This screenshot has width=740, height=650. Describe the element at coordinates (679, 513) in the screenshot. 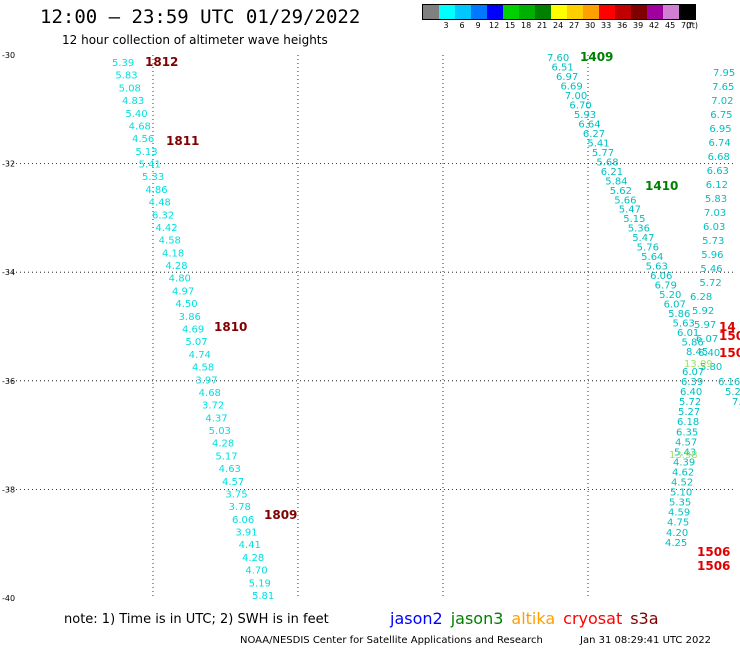

I see `wave-height-label: 4.59` at that location.